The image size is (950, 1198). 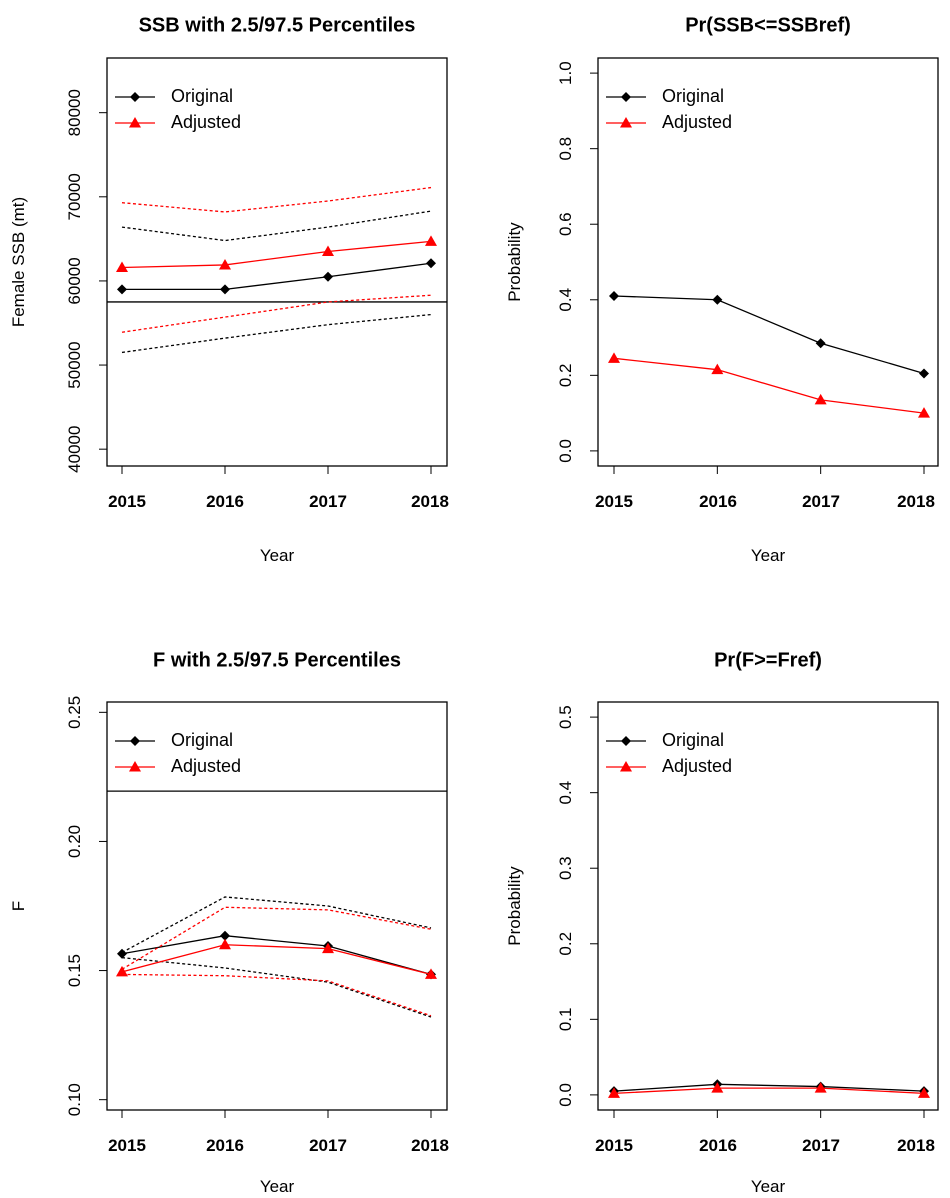 I want to click on y-axis-label: Female SSB (mt), so click(x=18, y=262).